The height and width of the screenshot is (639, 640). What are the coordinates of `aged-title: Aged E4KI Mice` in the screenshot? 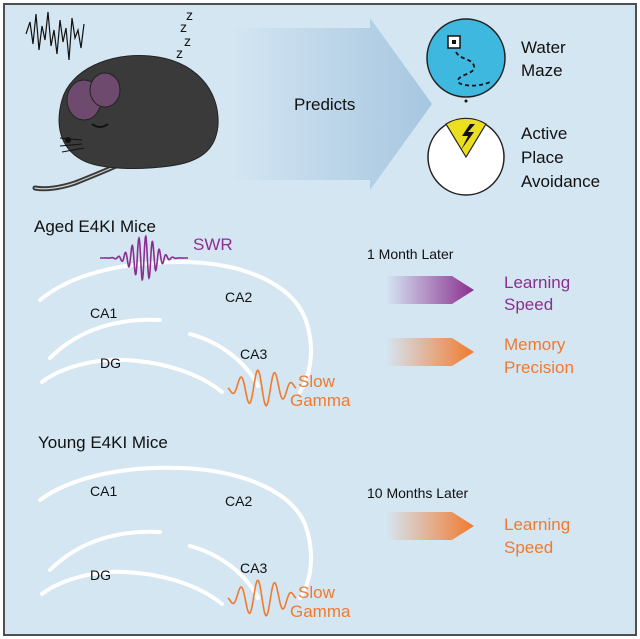 It's located at (95, 226).